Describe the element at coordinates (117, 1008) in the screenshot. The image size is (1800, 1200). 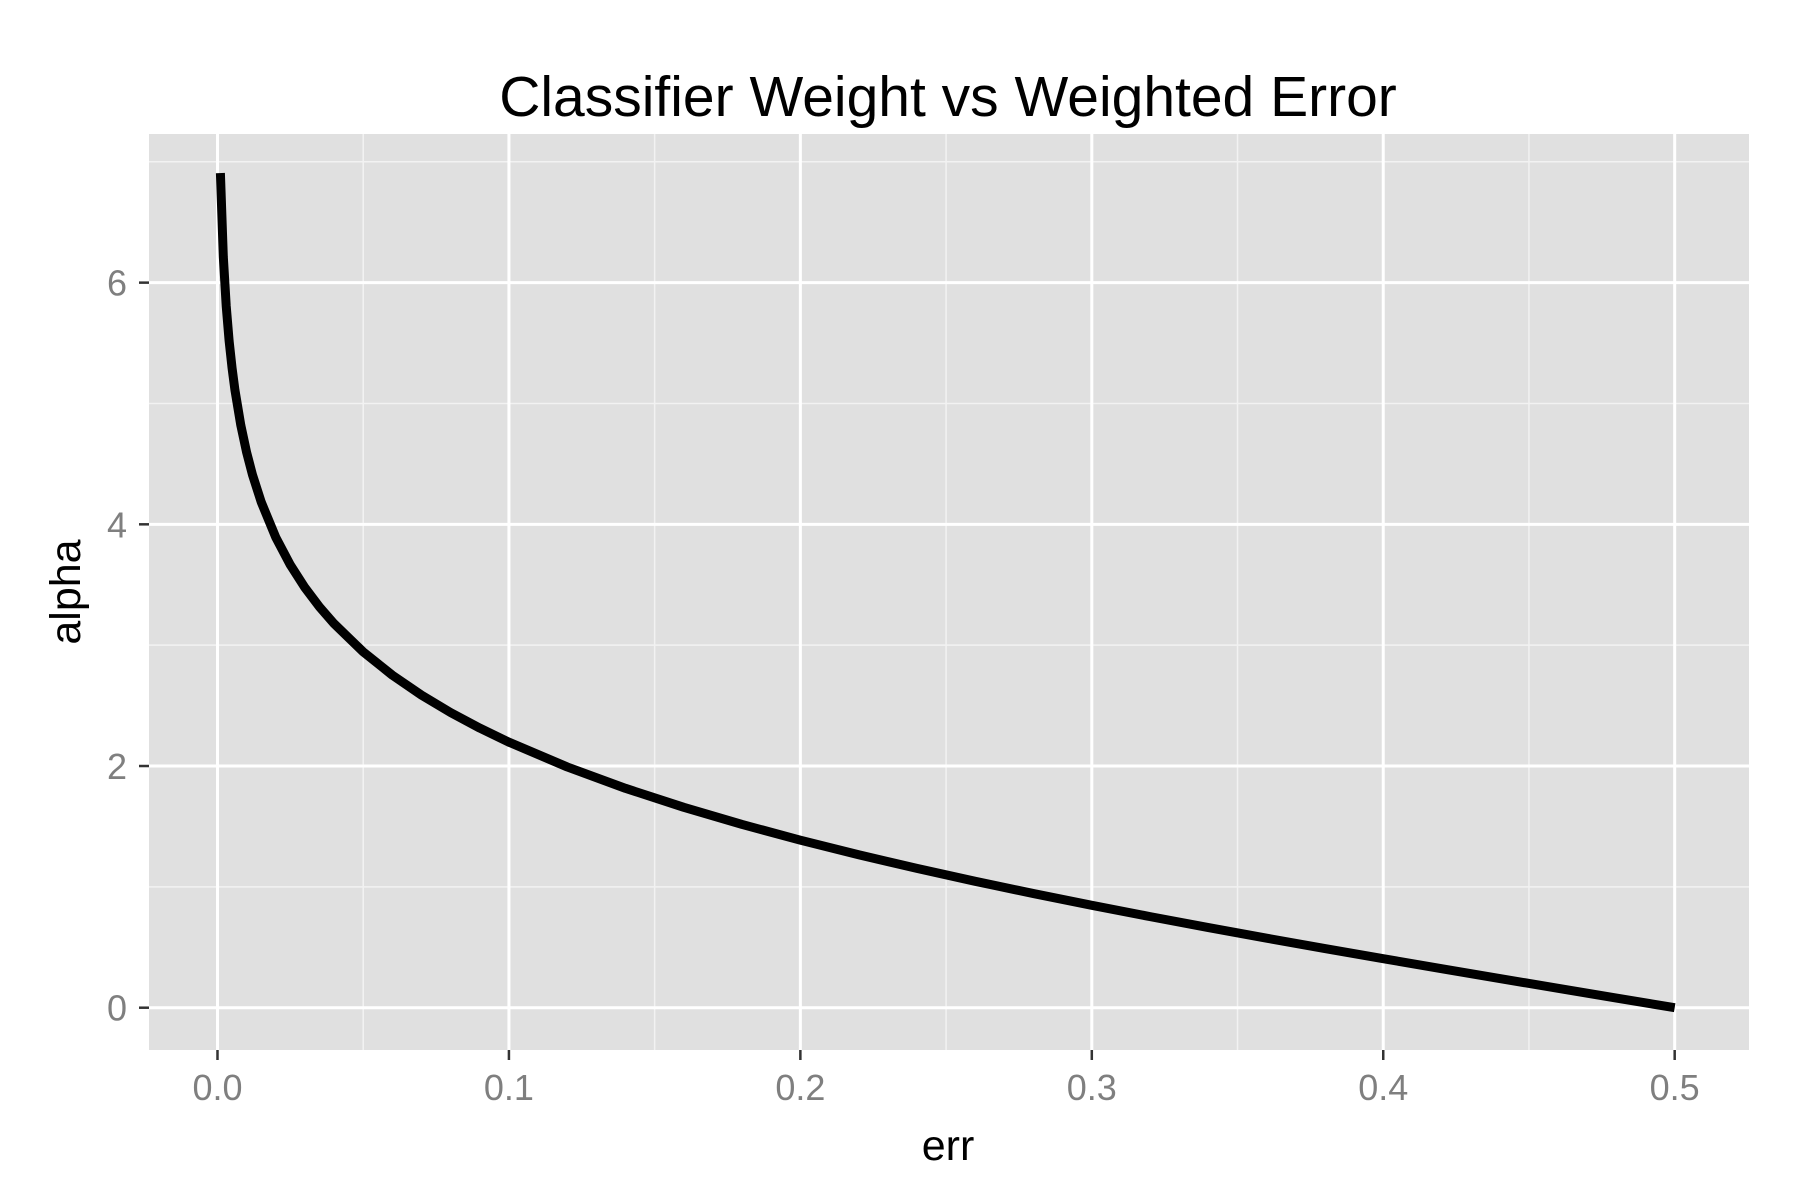
I see `y-tick-label-0: 0` at that location.